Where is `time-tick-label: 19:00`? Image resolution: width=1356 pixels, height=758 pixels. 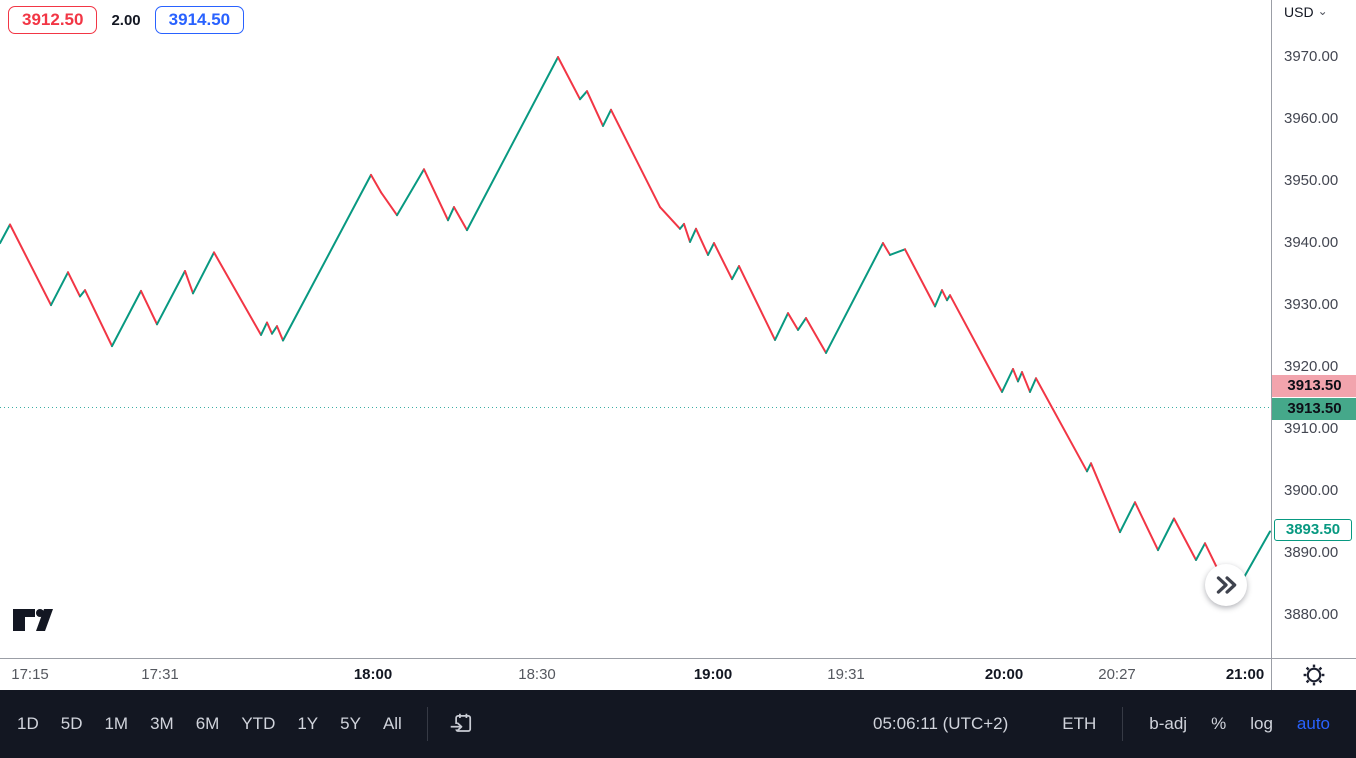
time-tick-label: 19:00 is located at coordinates (713, 674).